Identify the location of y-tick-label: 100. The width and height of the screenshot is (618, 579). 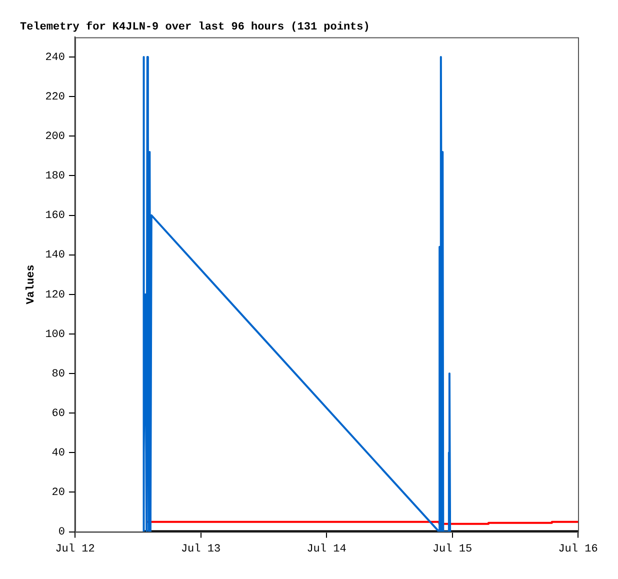
(55, 334).